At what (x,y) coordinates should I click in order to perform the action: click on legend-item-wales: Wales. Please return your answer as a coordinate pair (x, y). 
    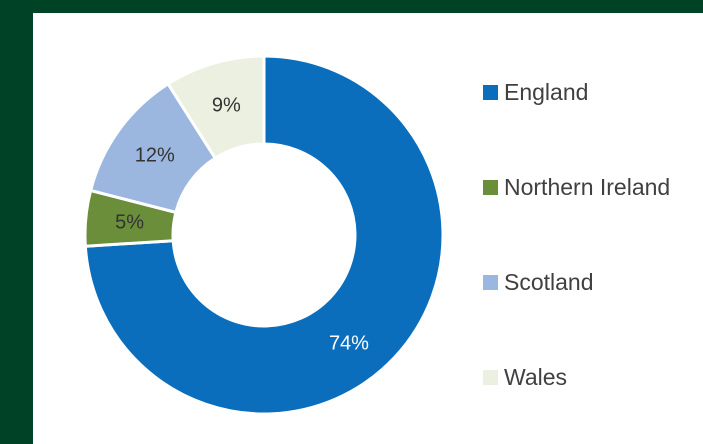
    Looking at the image, I should click on (525, 377).